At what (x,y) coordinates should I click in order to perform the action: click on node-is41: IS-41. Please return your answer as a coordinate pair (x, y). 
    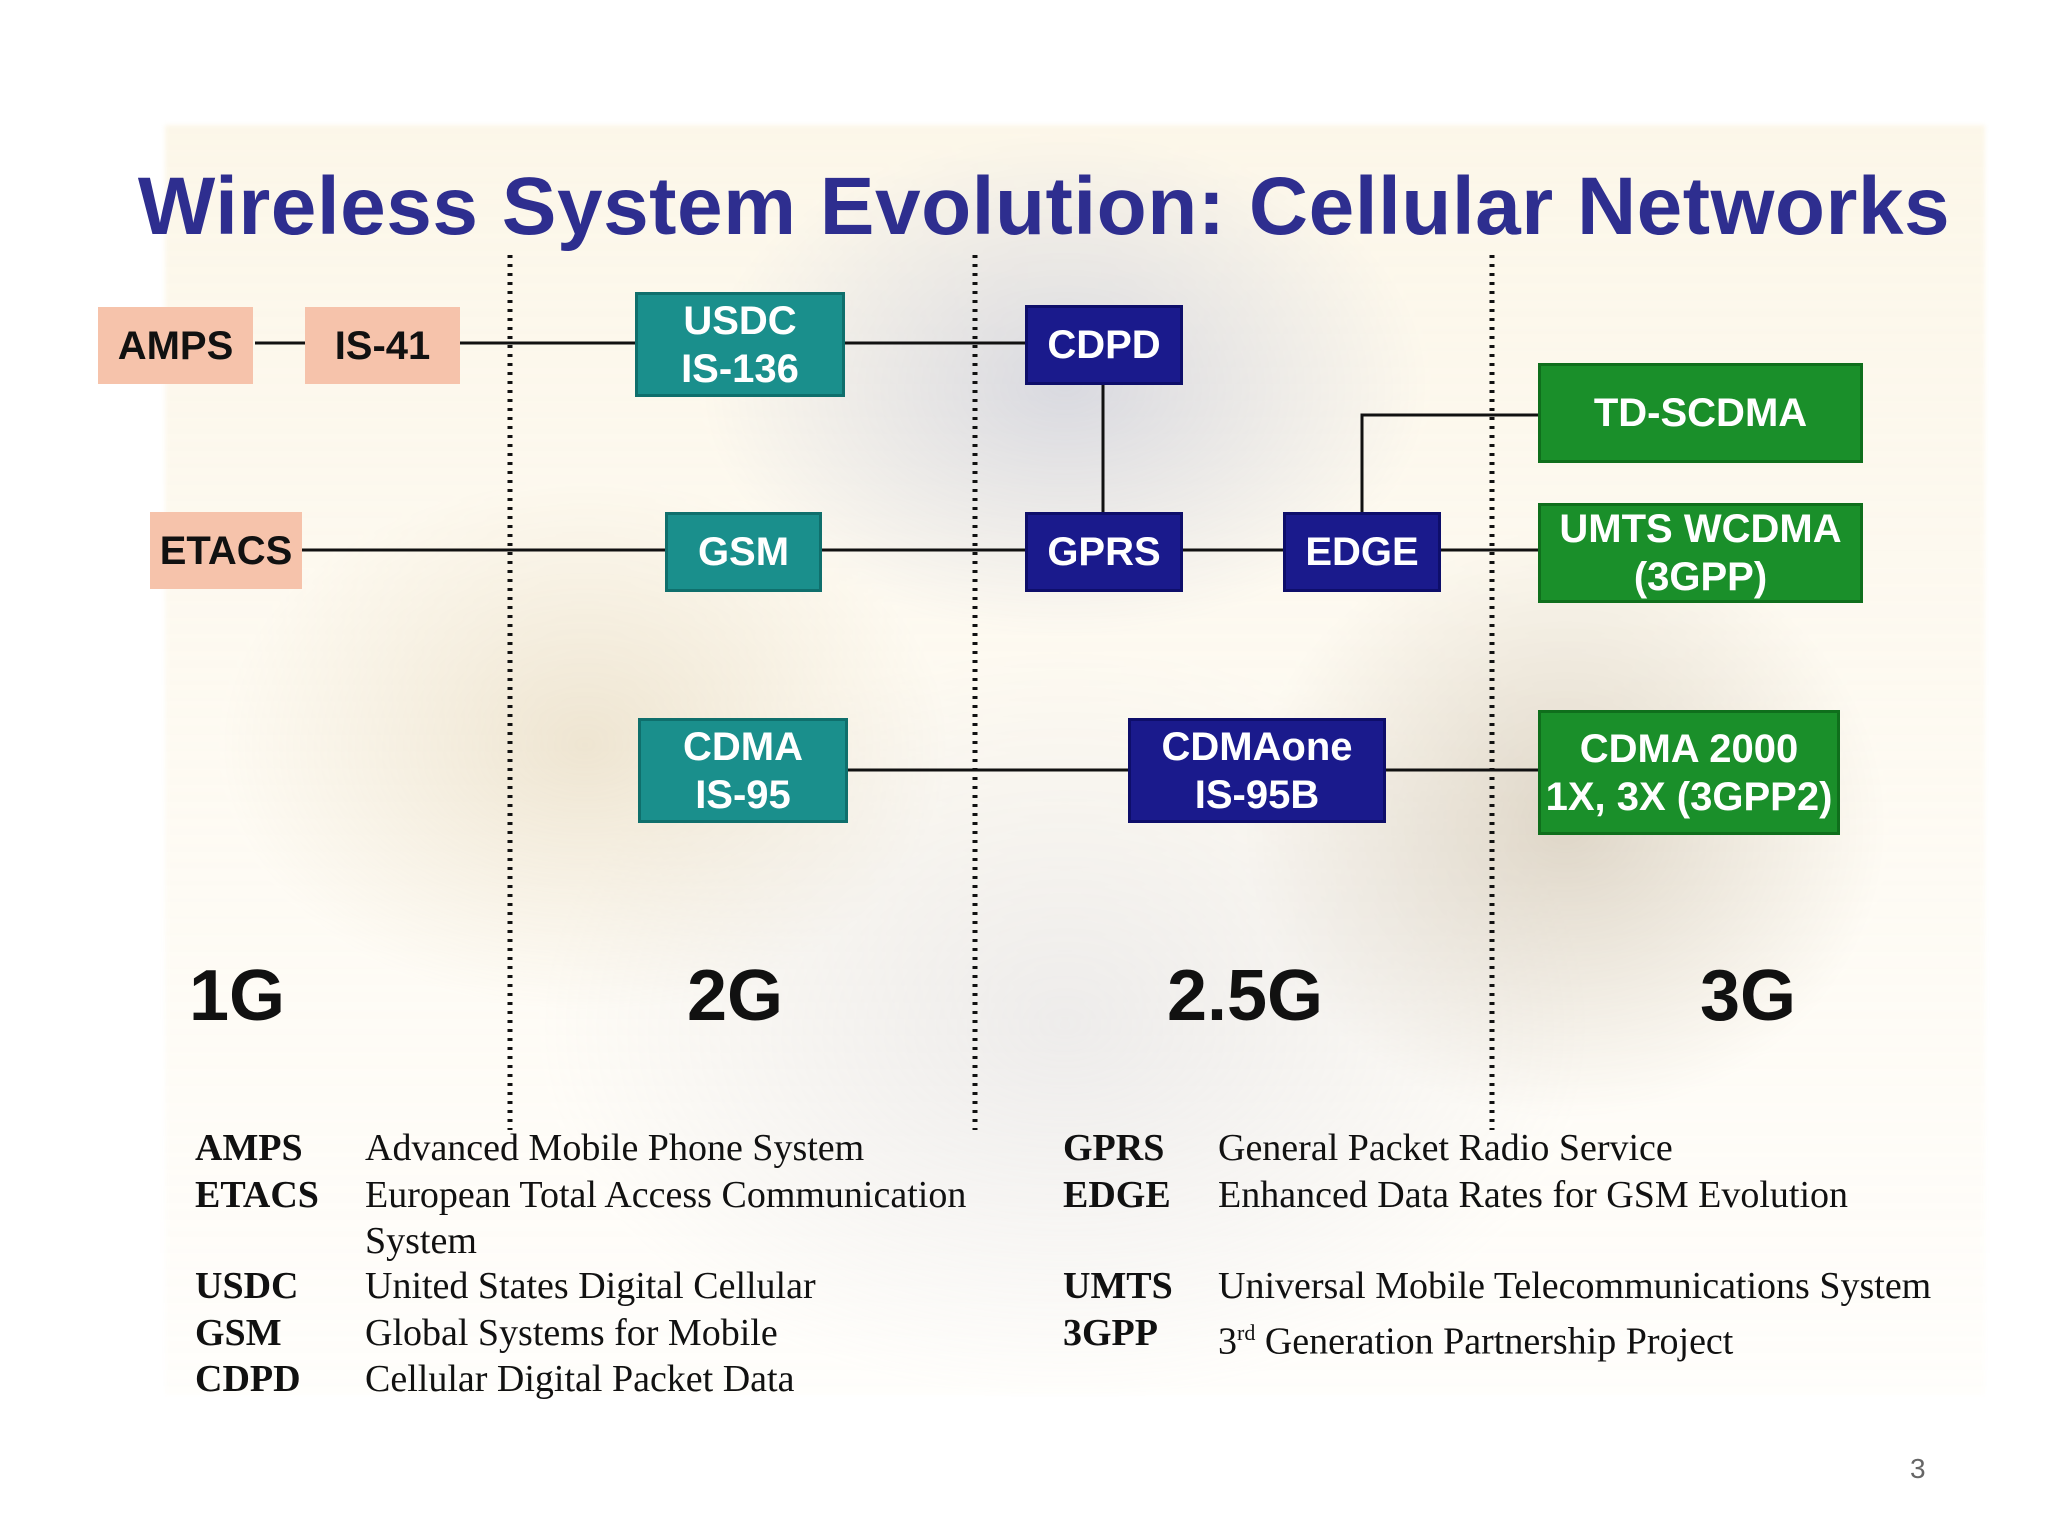
    Looking at the image, I should click on (382, 345).